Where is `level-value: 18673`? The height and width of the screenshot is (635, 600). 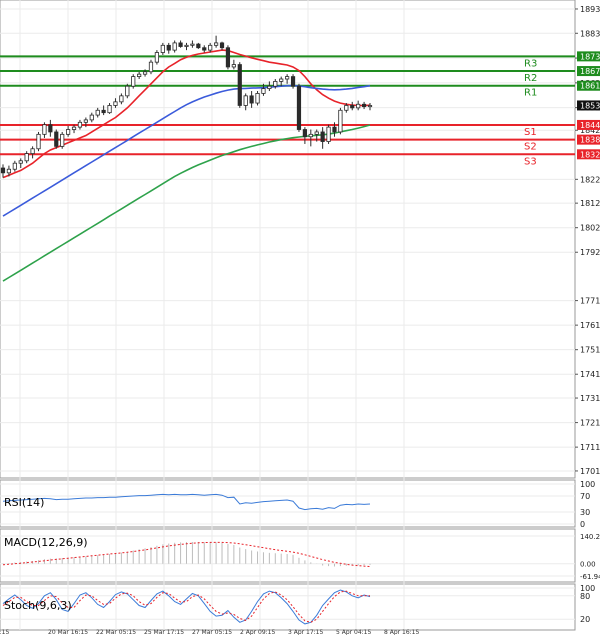 level-value: 18673 is located at coordinates (590, 71).